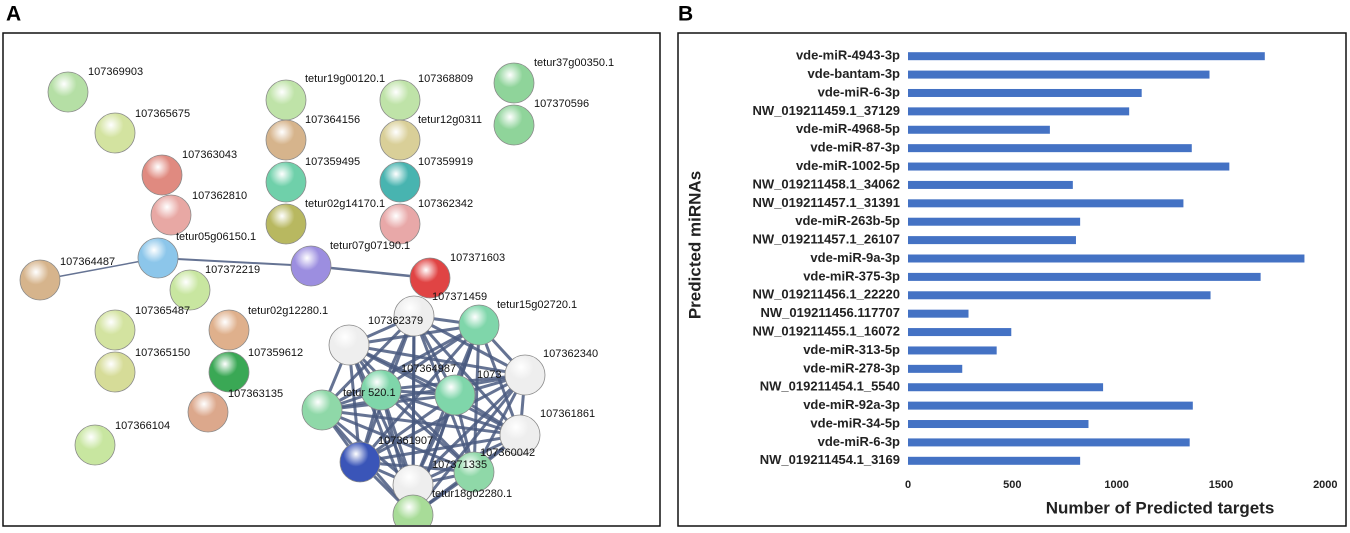  What do you see at coordinates (830, 312) in the screenshot?
I see `y-tick-label: NW_019211456.117707` at bounding box center [830, 312].